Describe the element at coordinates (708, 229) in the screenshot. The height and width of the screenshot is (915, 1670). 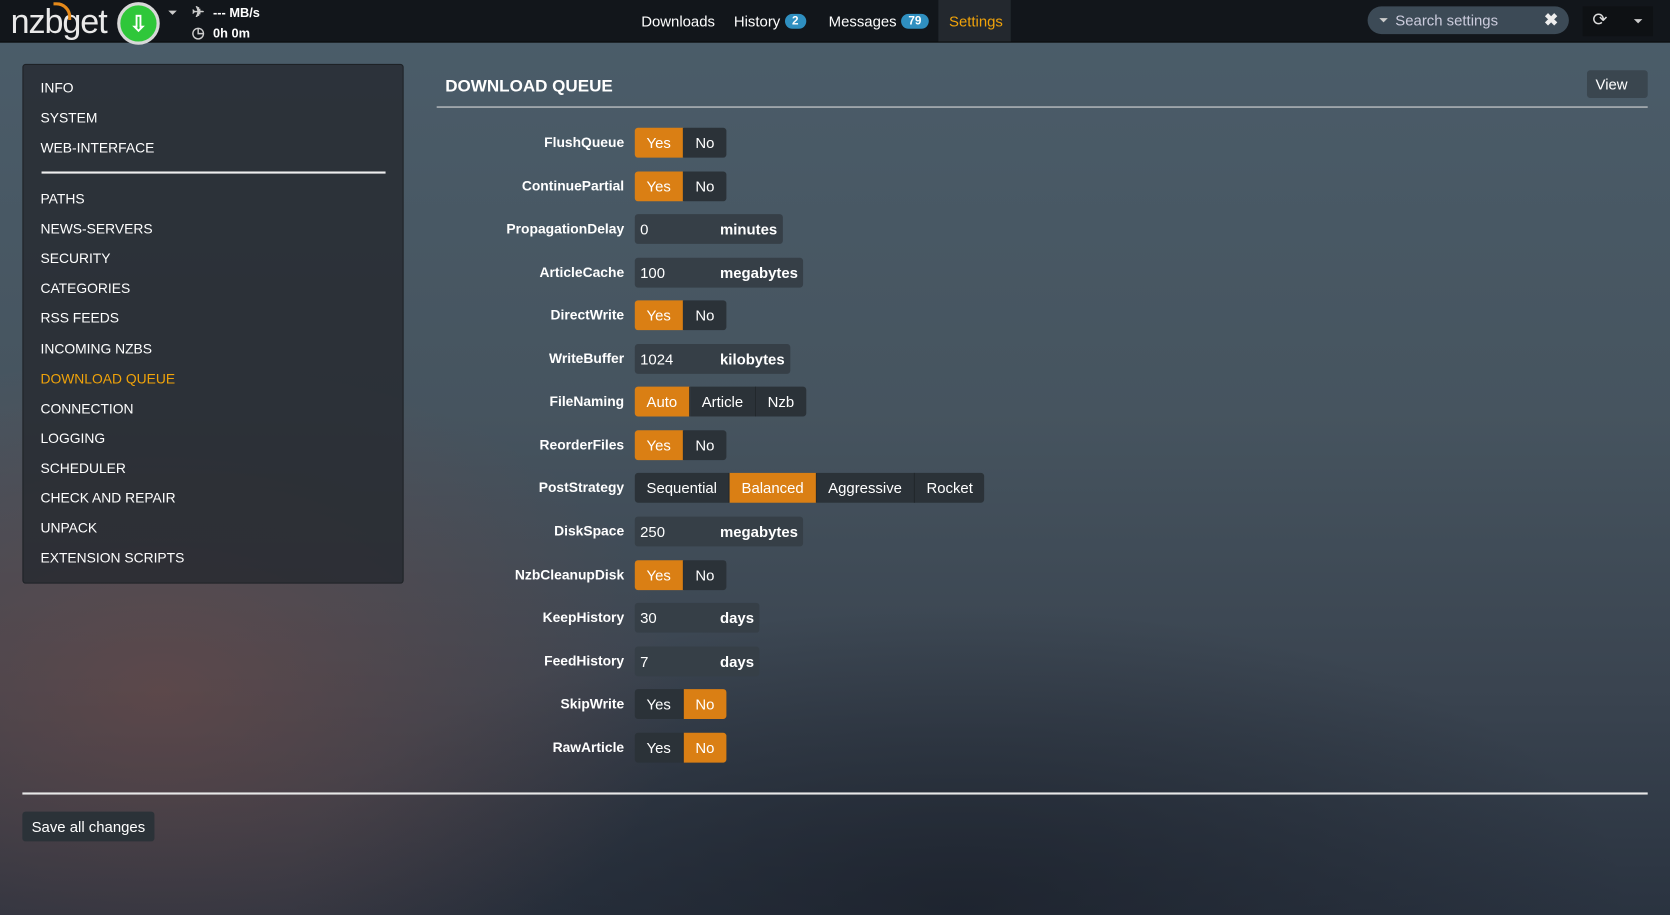
I see `option-input: 0 minutes` at that location.